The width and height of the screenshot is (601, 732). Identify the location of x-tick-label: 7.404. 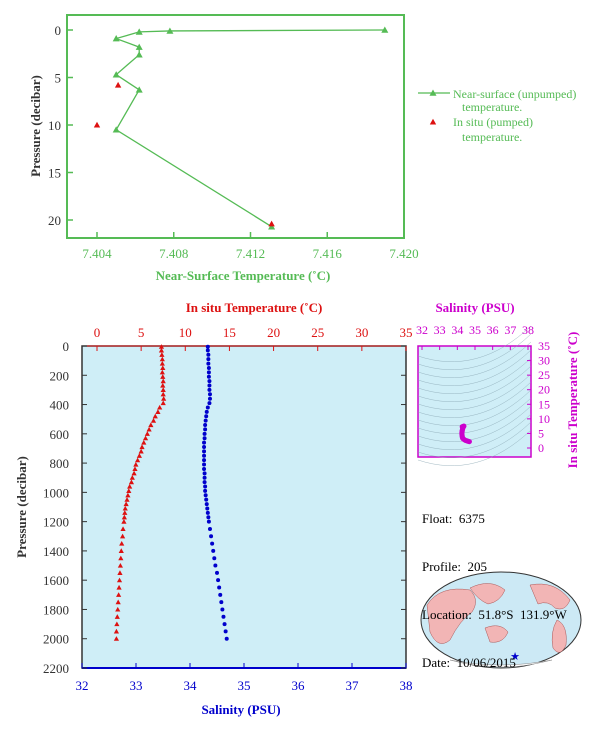
(97, 253).